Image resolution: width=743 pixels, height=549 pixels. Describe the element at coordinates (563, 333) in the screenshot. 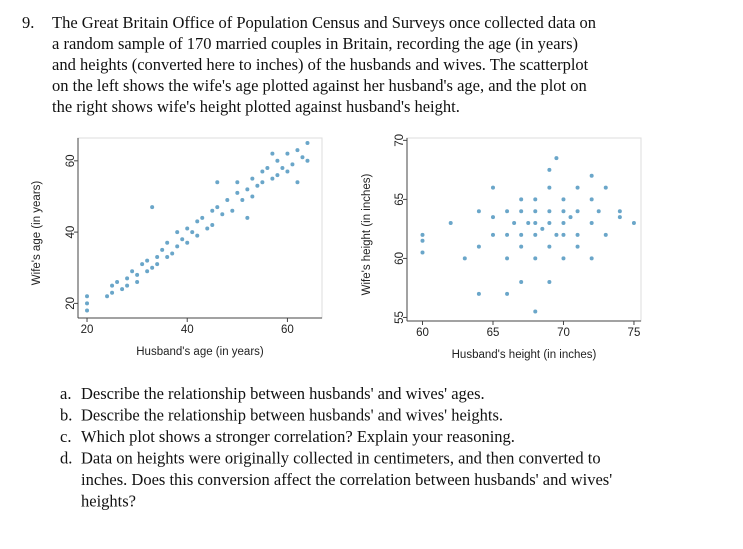

I see `x-tick-label: 70` at that location.